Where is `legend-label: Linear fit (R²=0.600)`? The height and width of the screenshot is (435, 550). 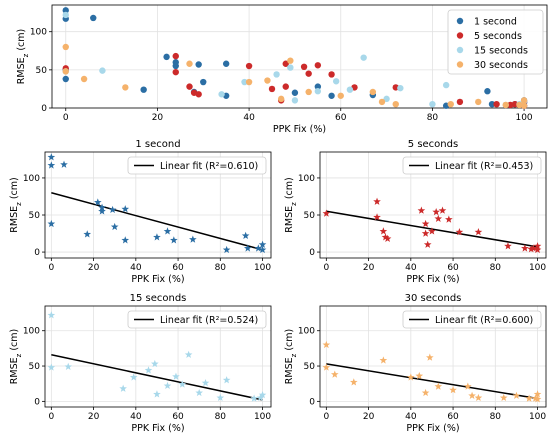 legend-label: Linear fit (R²=0.600) is located at coordinates (484, 320).